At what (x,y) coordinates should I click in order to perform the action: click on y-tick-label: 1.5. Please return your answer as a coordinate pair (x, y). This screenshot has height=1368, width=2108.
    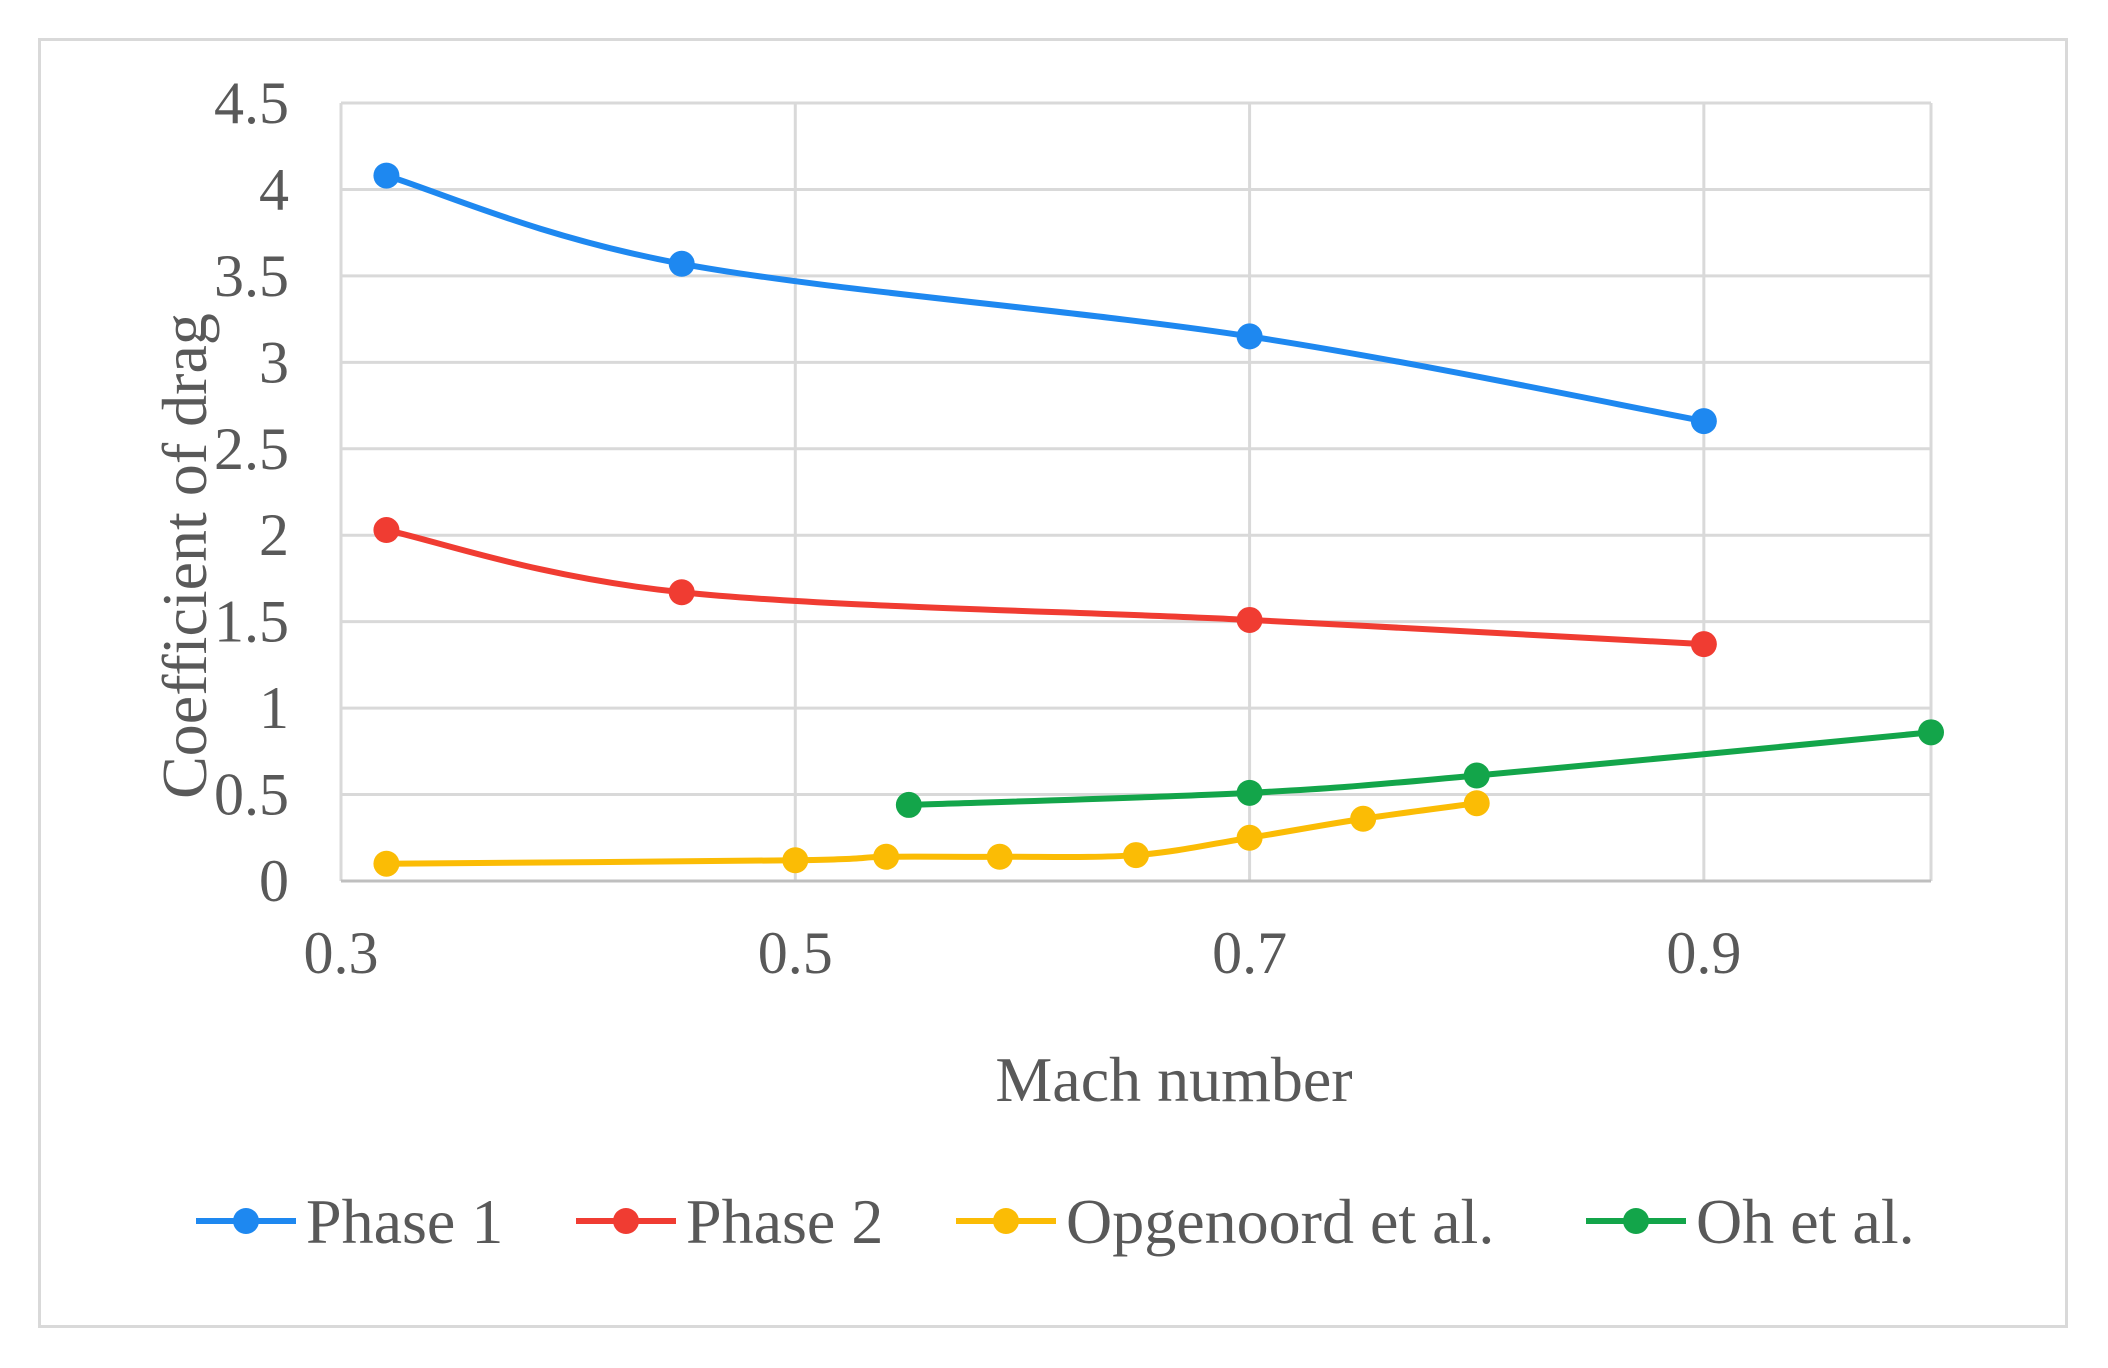
    Looking at the image, I should click on (251, 622).